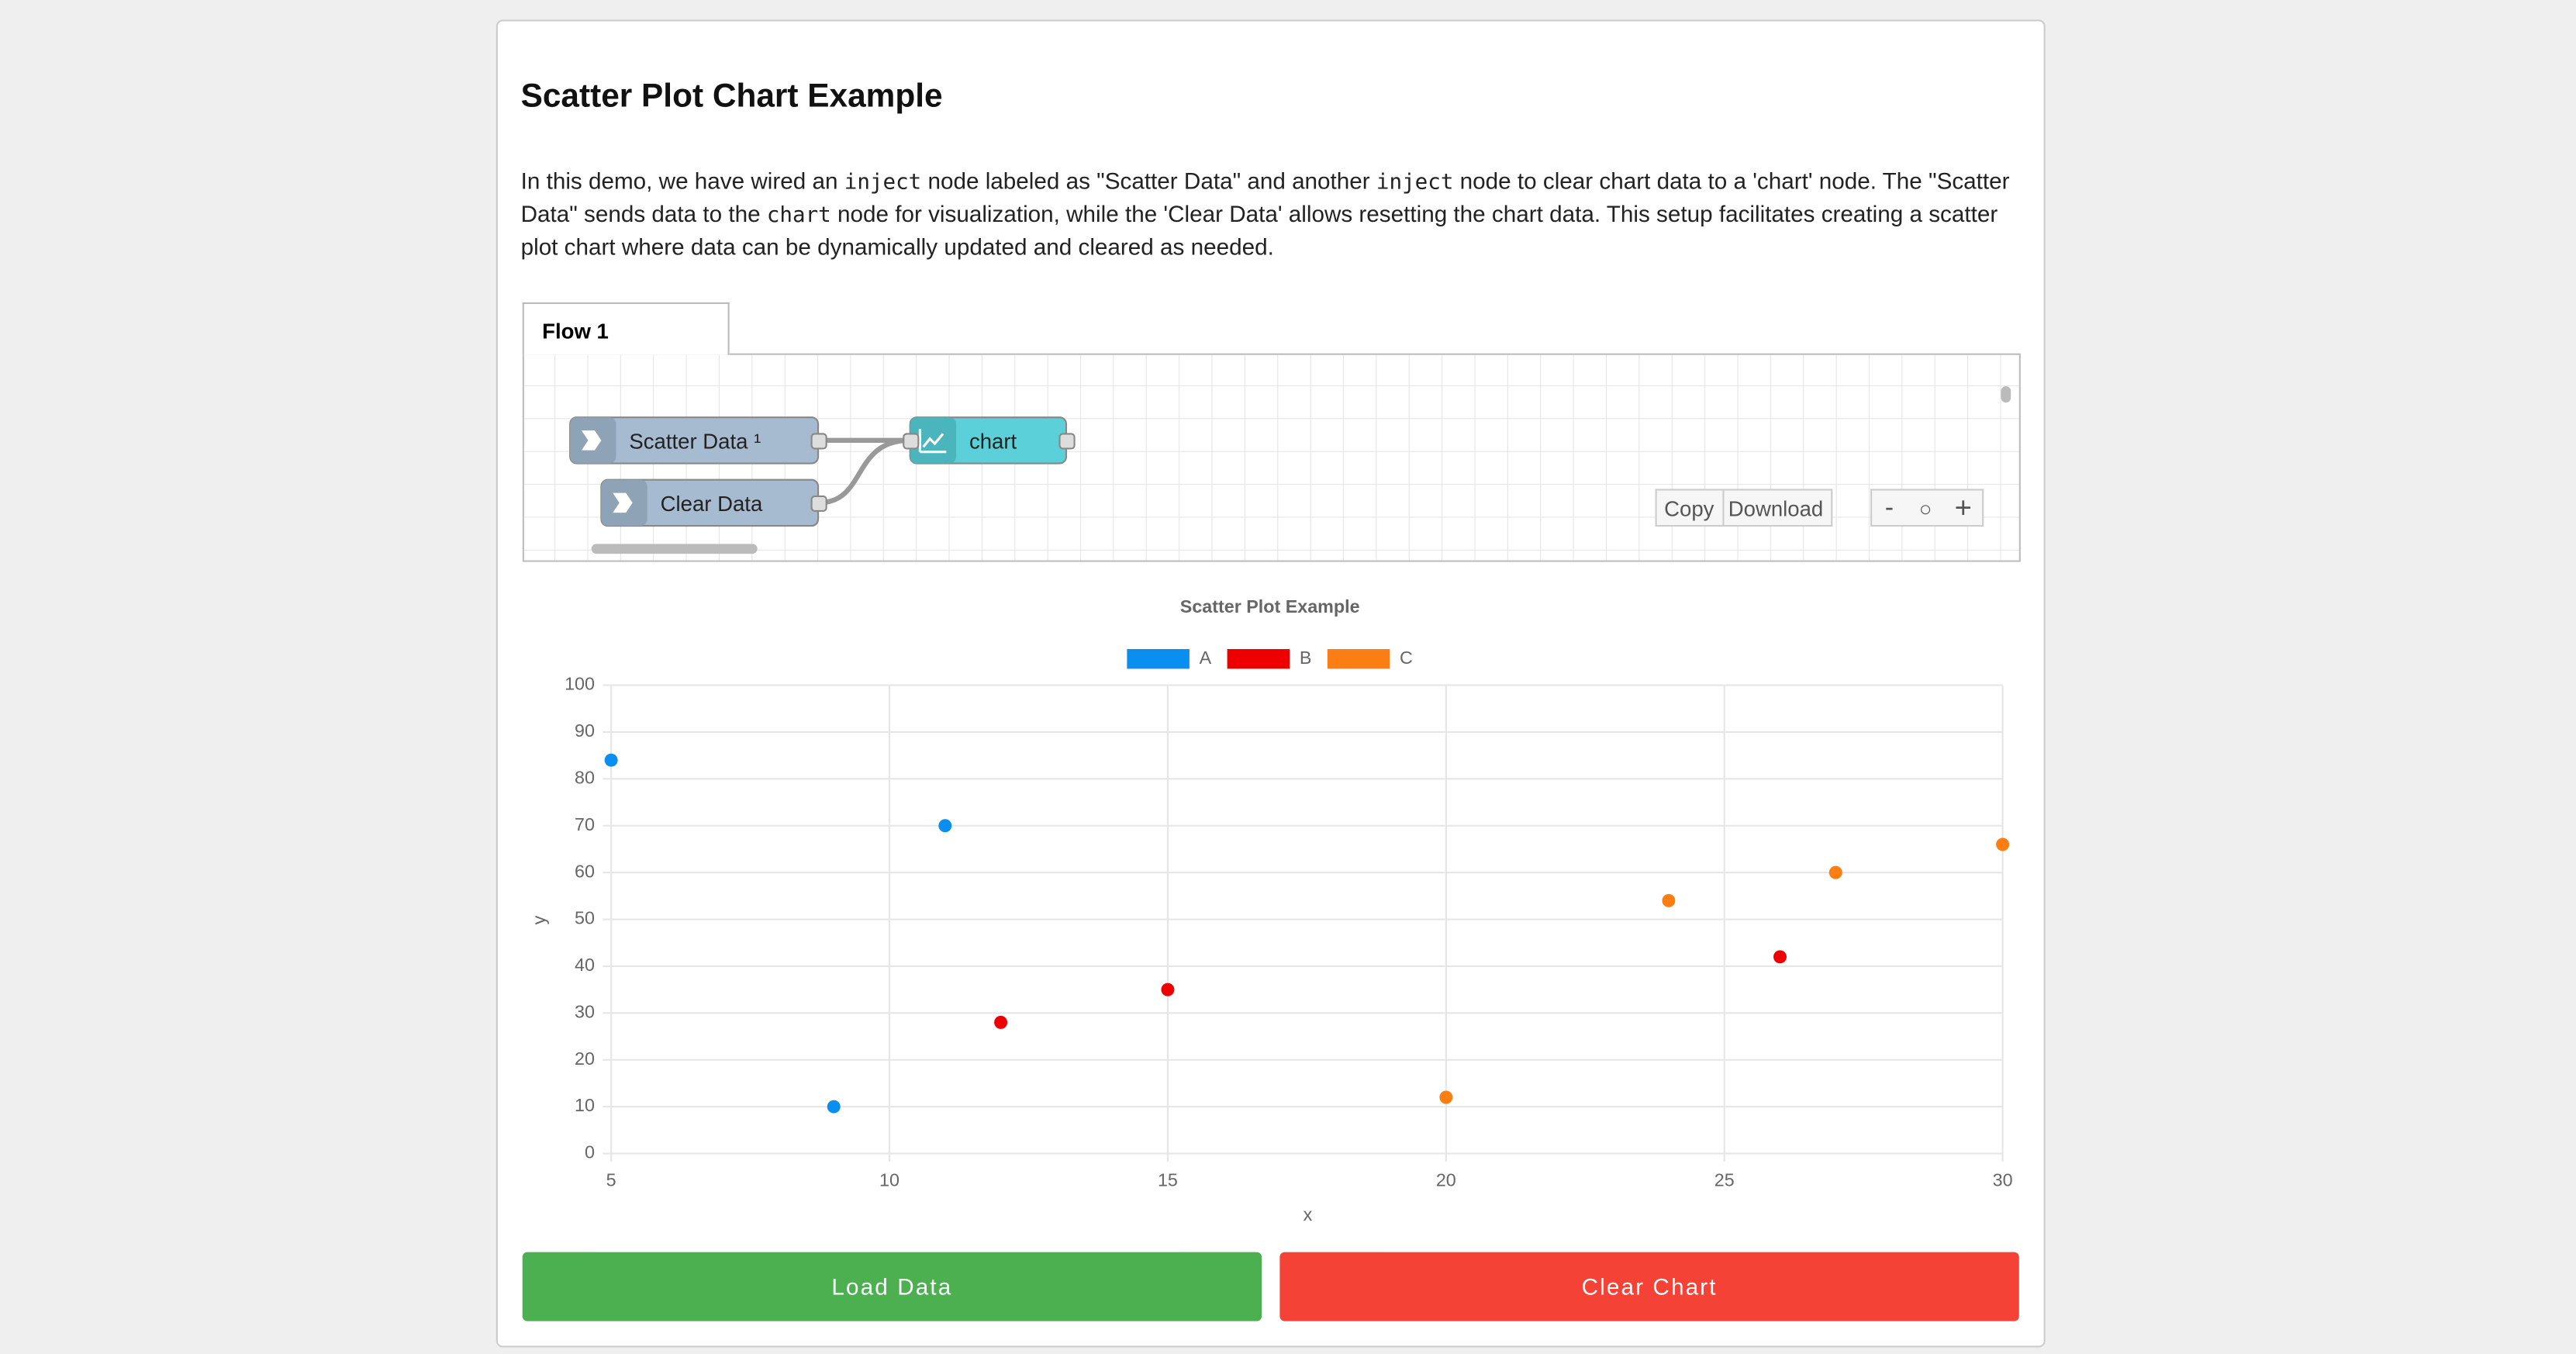 The width and height of the screenshot is (2576, 1354). Describe the element at coordinates (1446, 1180) in the screenshot. I see `x-tick-label: 20` at that location.